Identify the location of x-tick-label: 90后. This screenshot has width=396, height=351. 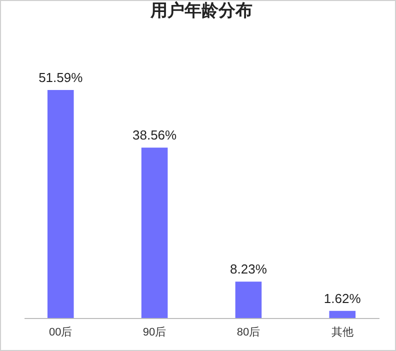
(154, 332).